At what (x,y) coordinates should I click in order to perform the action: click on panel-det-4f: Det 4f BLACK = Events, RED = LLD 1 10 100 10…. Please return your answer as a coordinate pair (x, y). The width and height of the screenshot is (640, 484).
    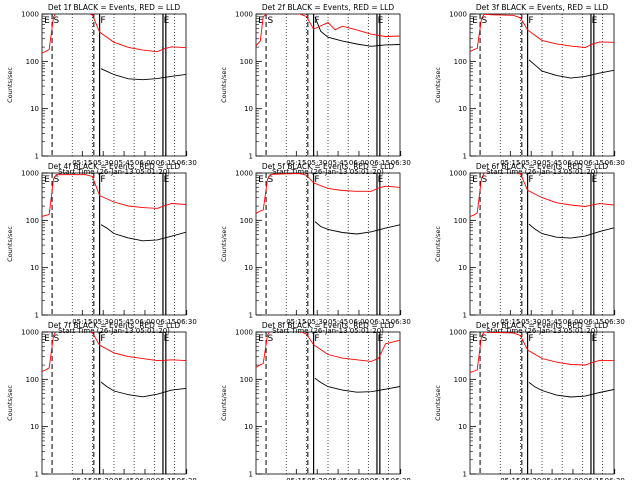
    Looking at the image, I should click on (101, 248).